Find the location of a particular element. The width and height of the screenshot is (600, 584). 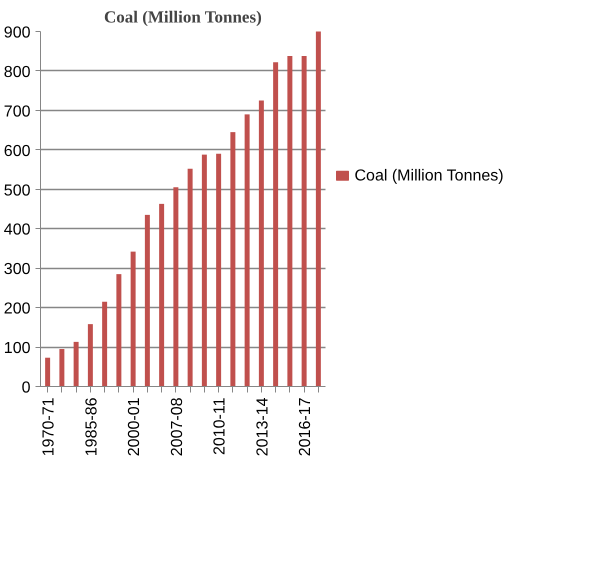

x-tick-label: 2007-08 is located at coordinates (177, 426).